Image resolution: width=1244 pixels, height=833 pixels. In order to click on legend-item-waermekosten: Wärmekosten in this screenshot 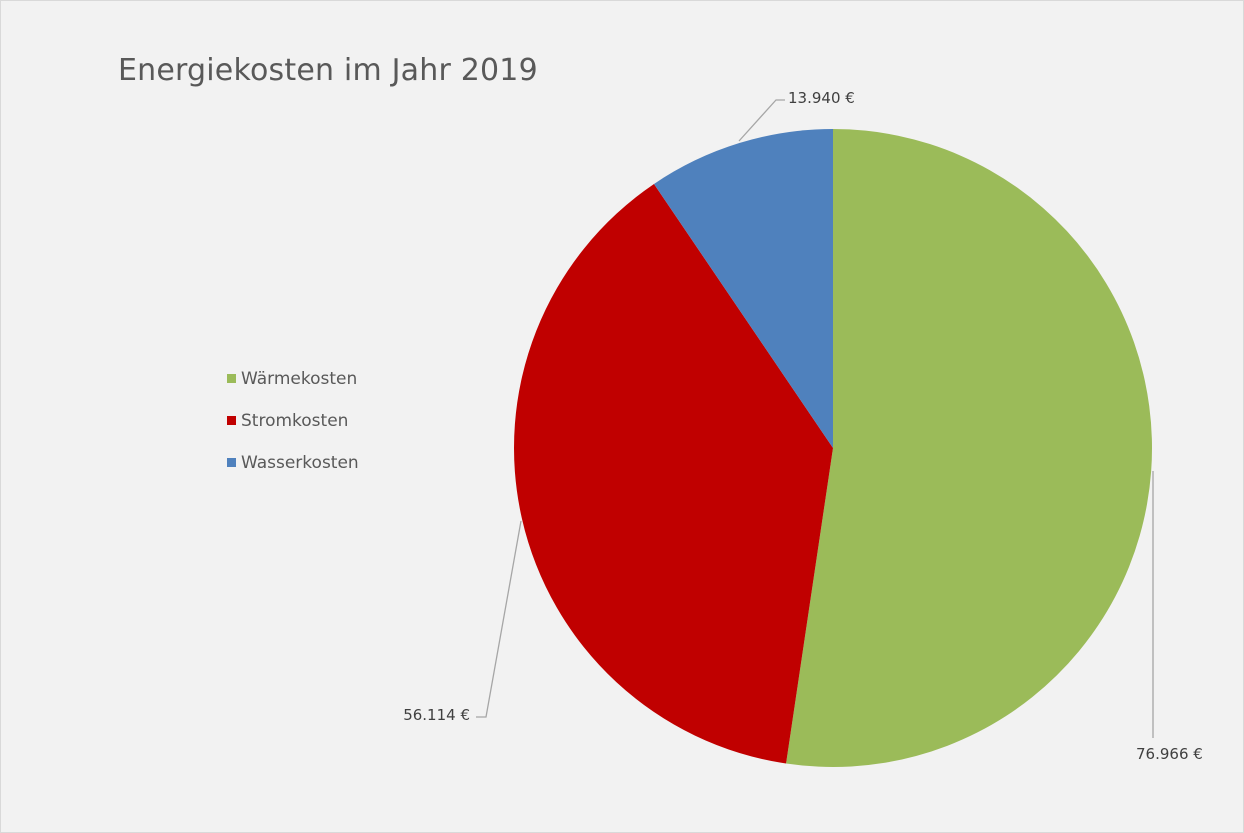, I will do `click(293, 378)`.